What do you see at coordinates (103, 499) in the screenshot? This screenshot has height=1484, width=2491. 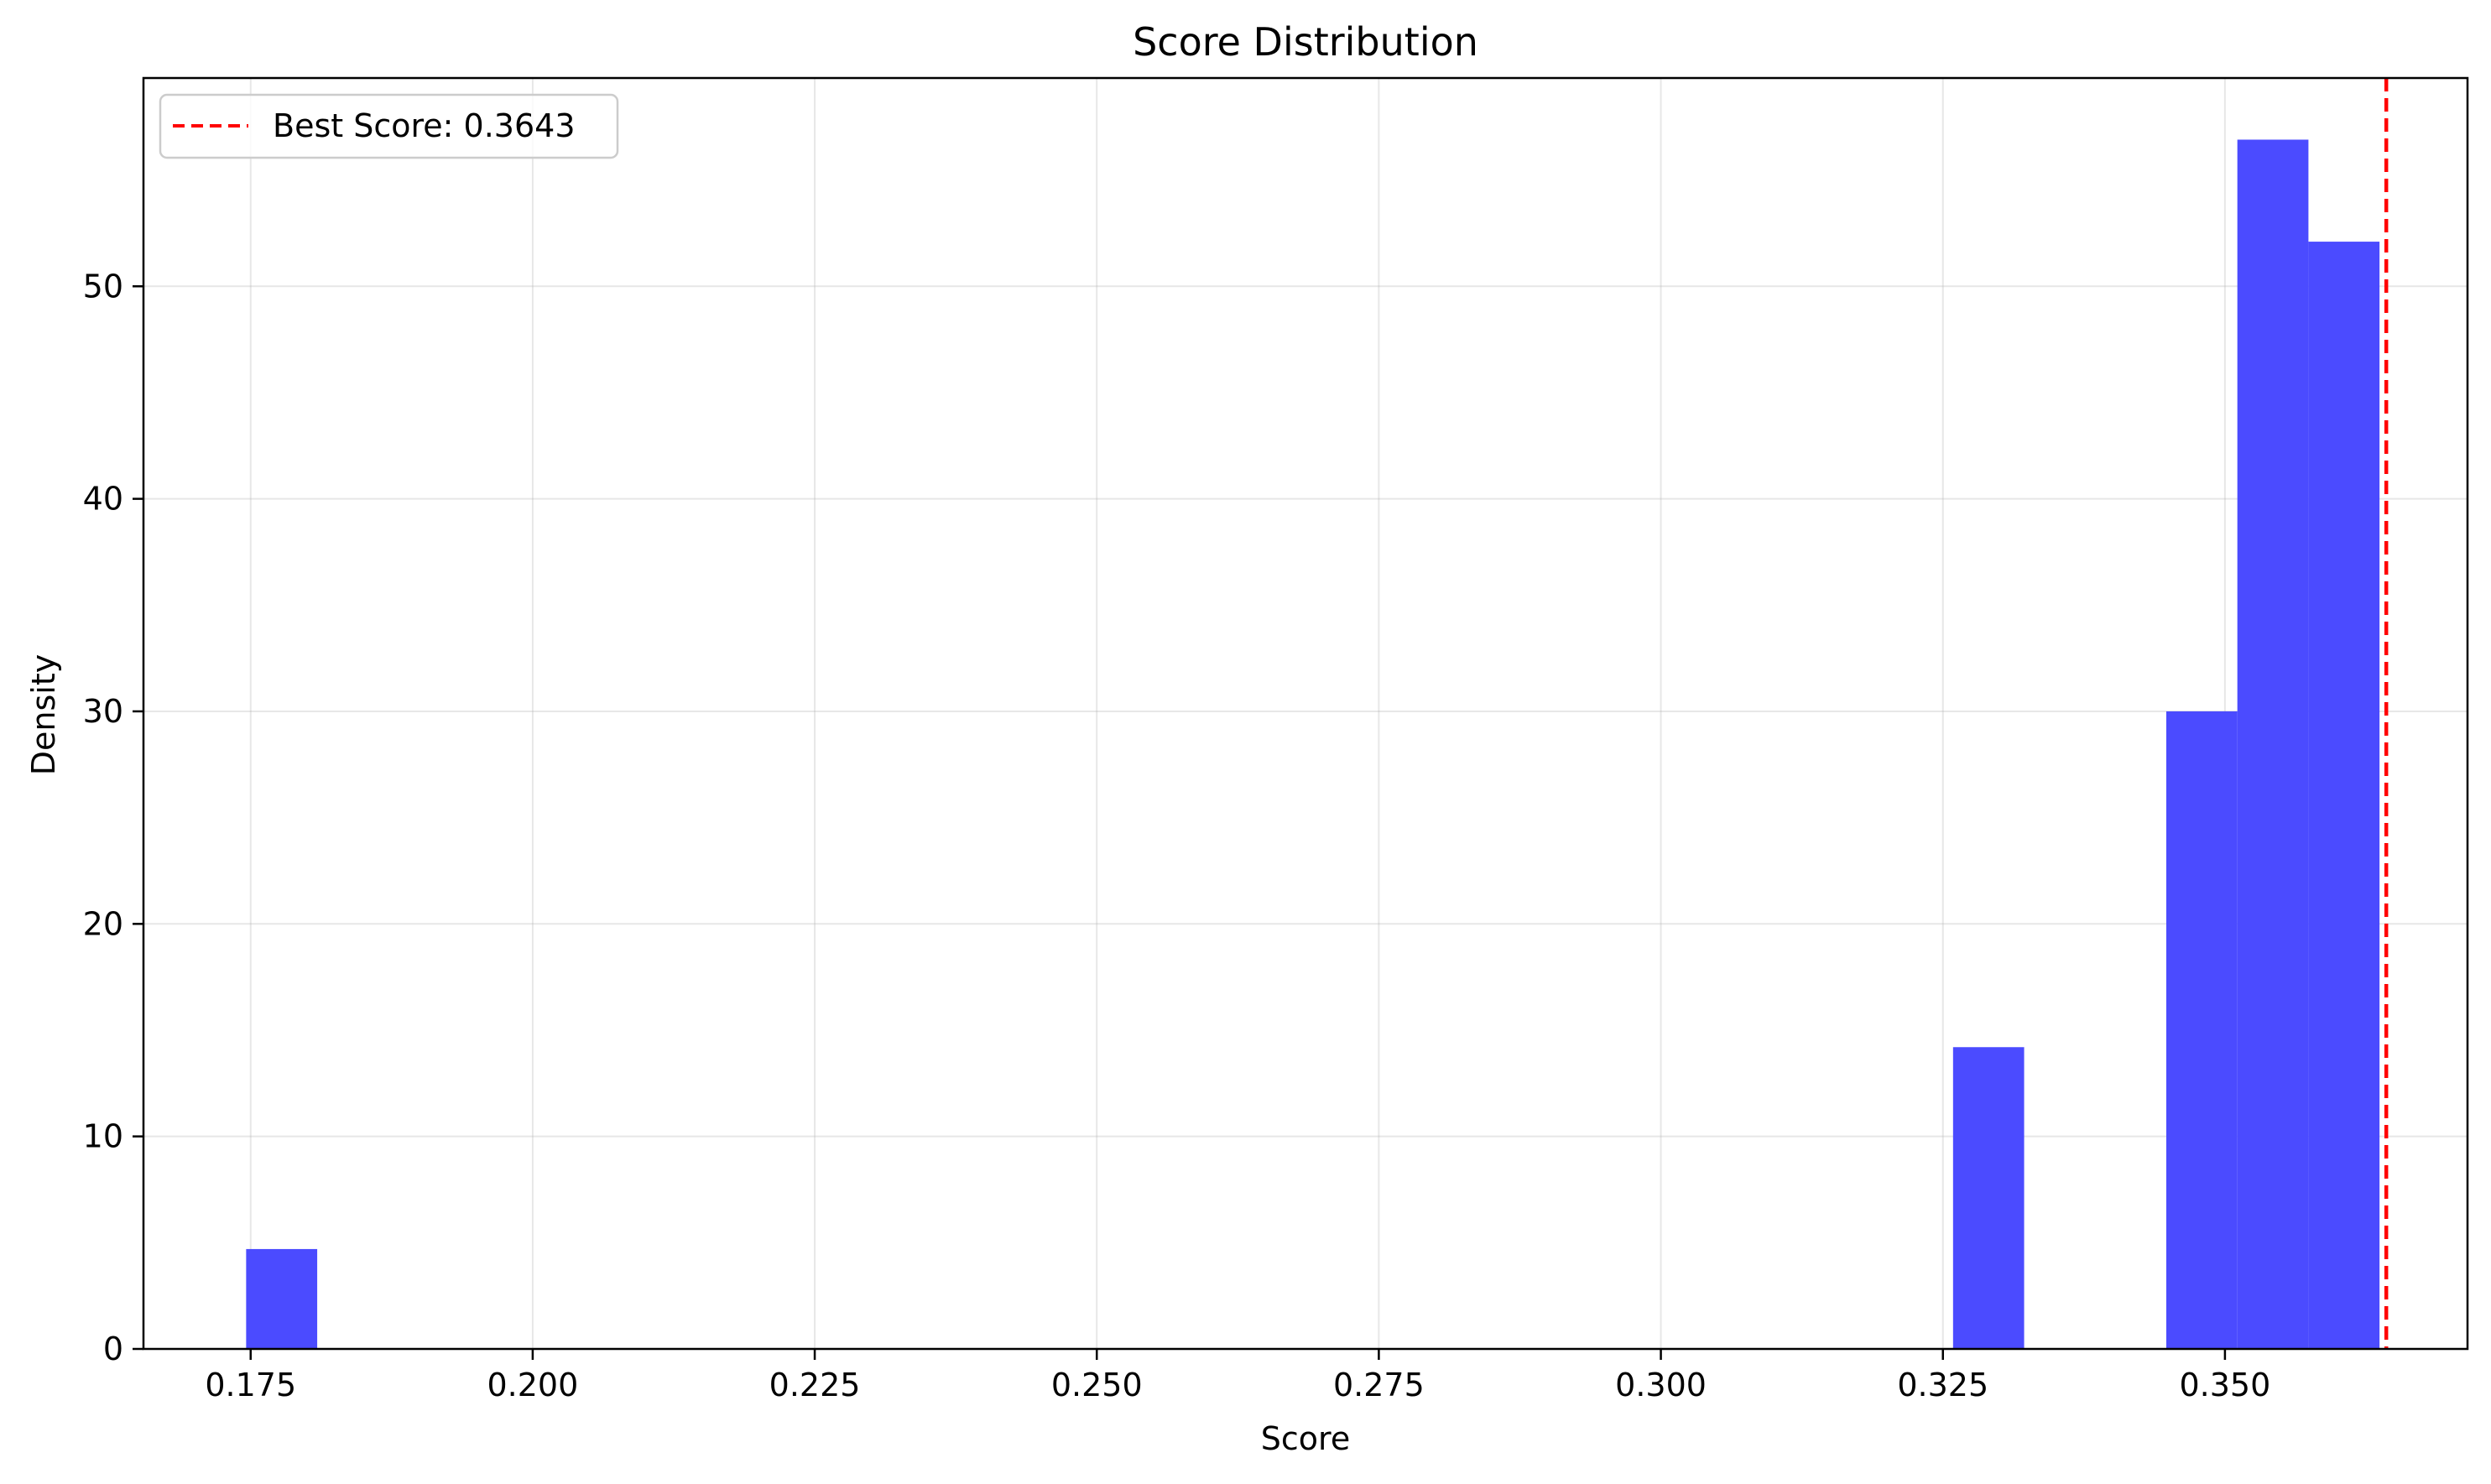 I see `y-tick-label: 40` at bounding box center [103, 499].